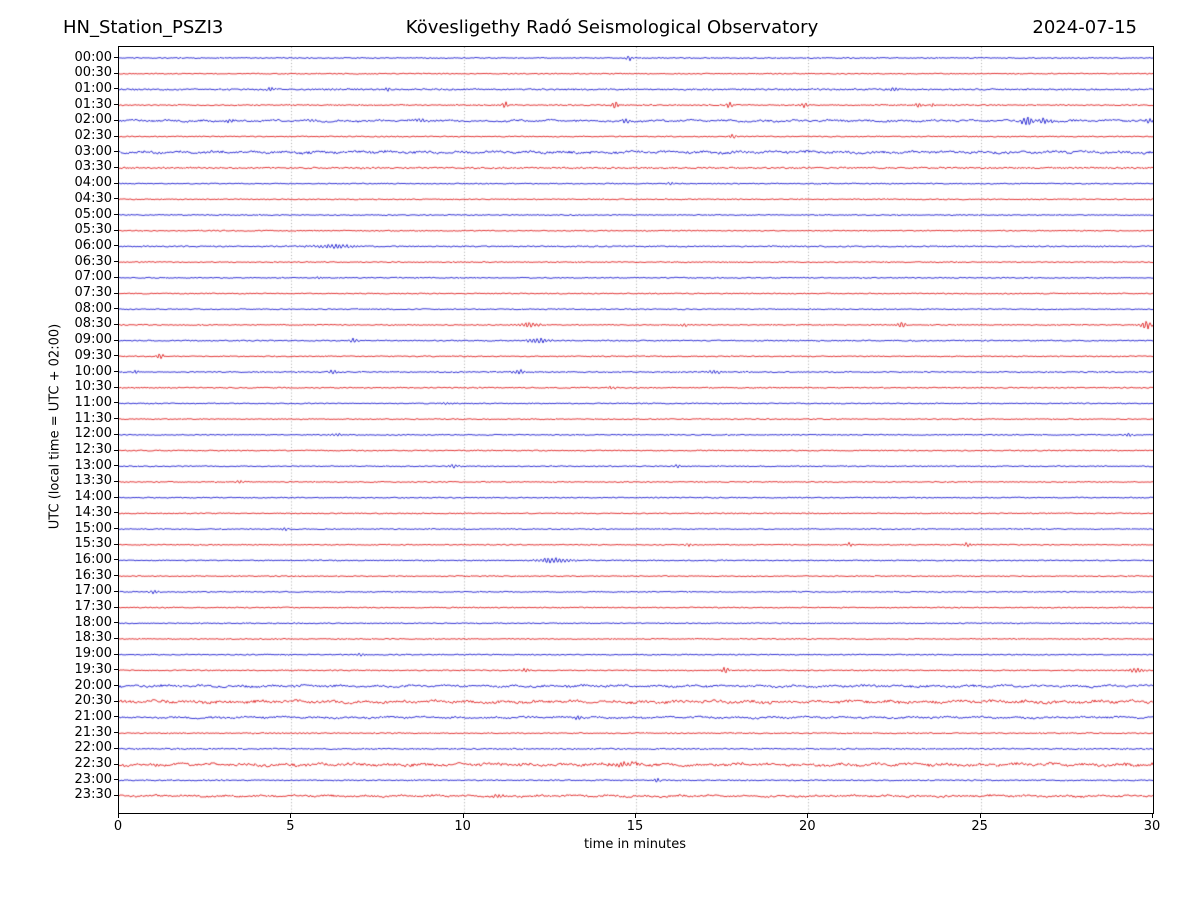 This screenshot has height=900, width=1200. I want to click on y-tick-label: 04:00, so click(93, 183).